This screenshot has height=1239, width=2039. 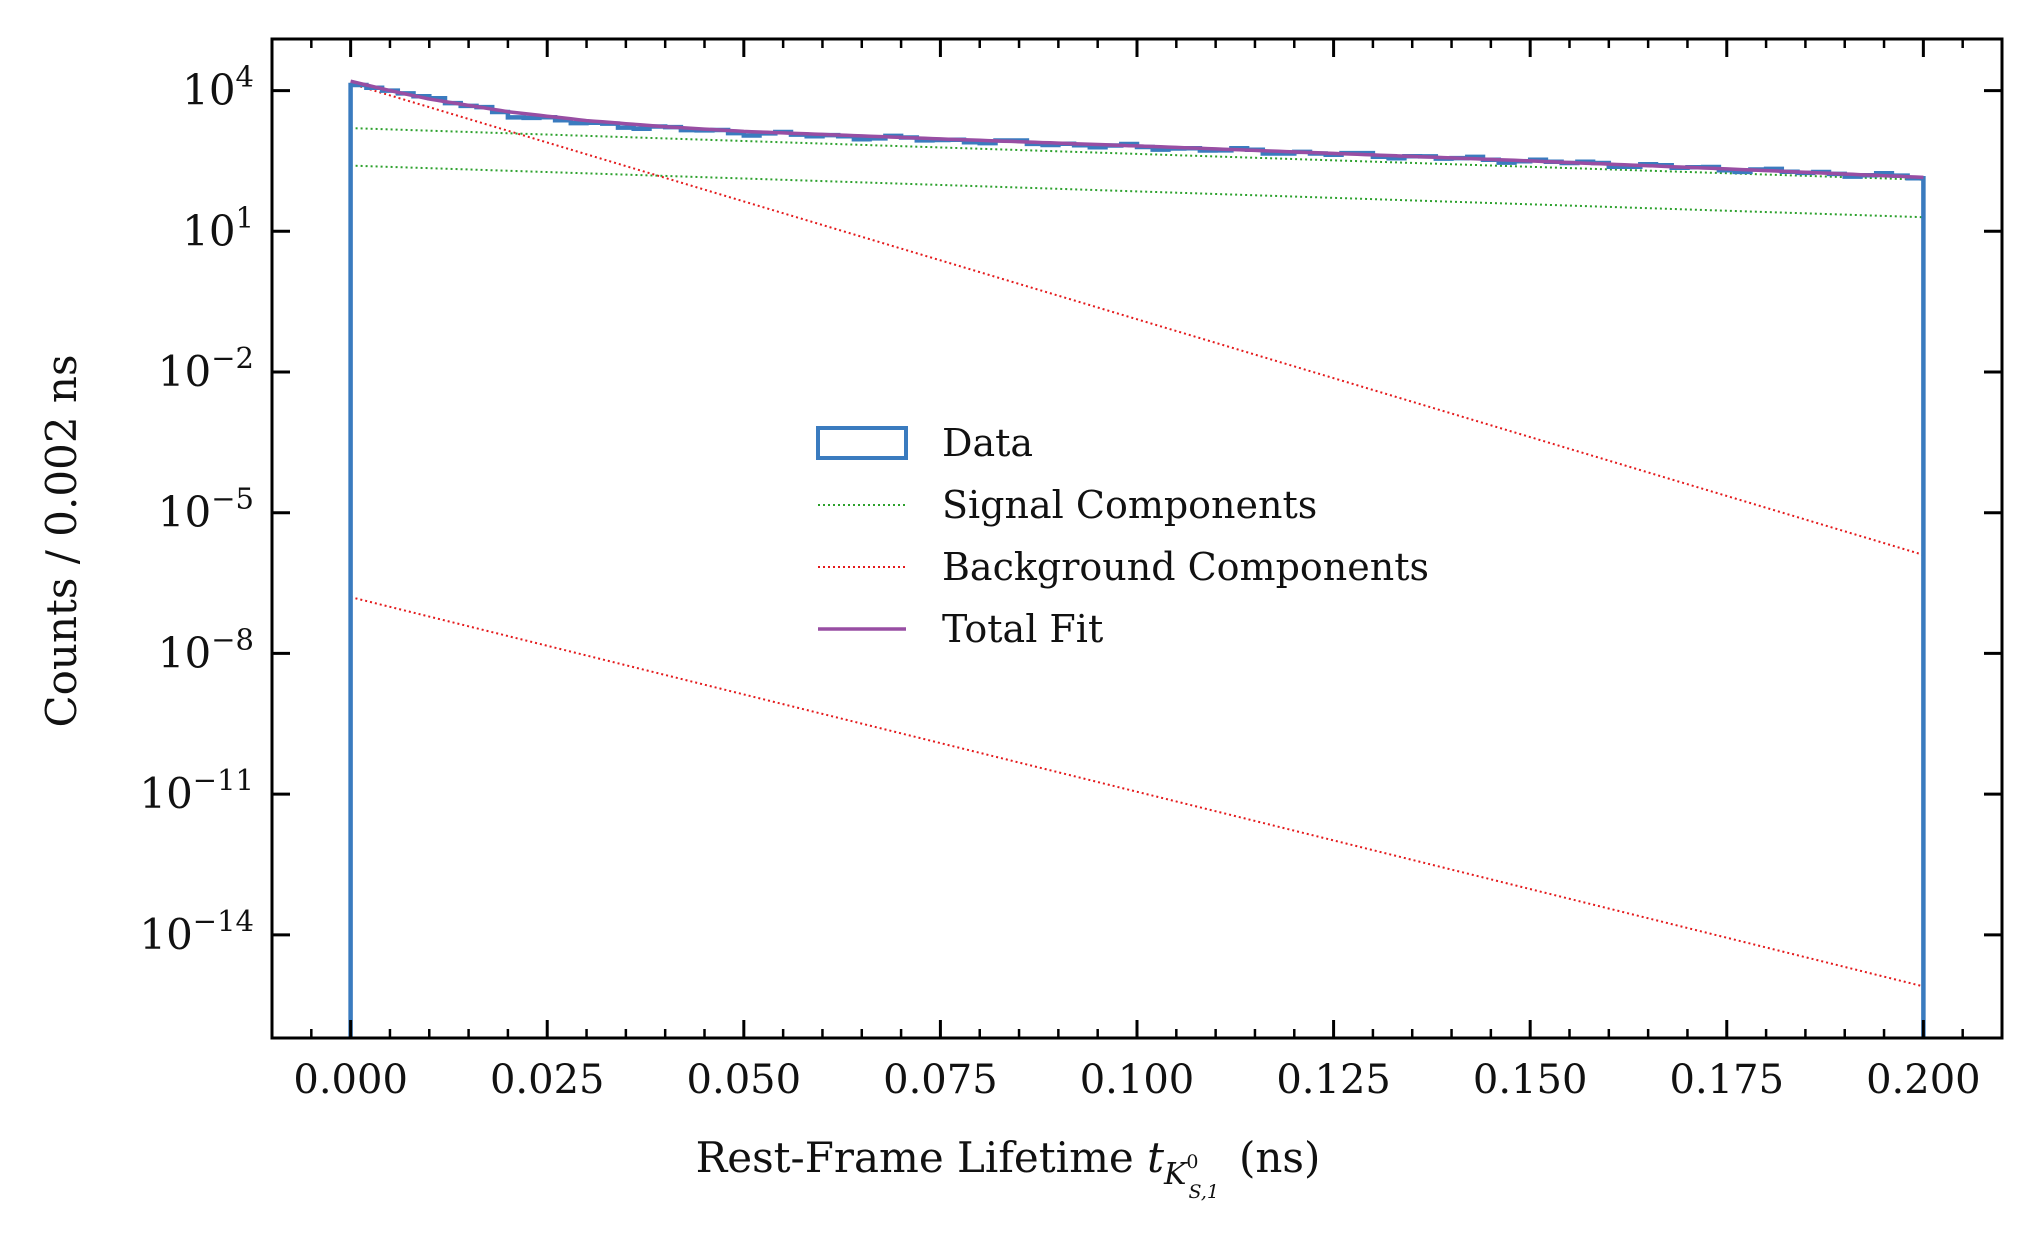 What do you see at coordinates (61, 541) in the screenshot?
I see `y-axis-label: Counts / 0.002 ns` at bounding box center [61, 541].